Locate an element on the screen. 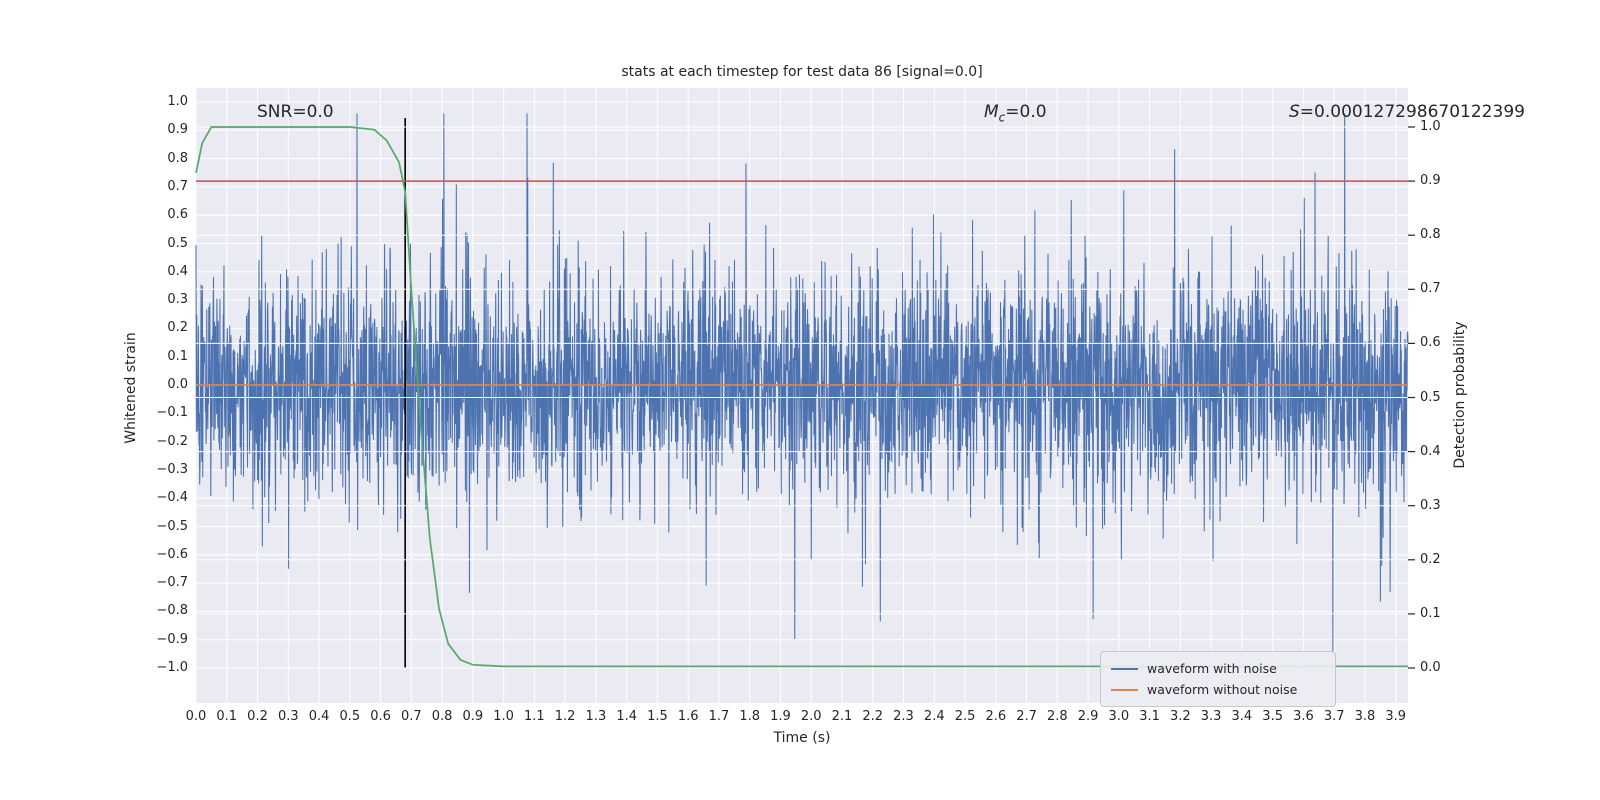 The height and width of the screenshot is (800, 1600). x-tick-label: 2.3 is located at coordinates (903, 716).